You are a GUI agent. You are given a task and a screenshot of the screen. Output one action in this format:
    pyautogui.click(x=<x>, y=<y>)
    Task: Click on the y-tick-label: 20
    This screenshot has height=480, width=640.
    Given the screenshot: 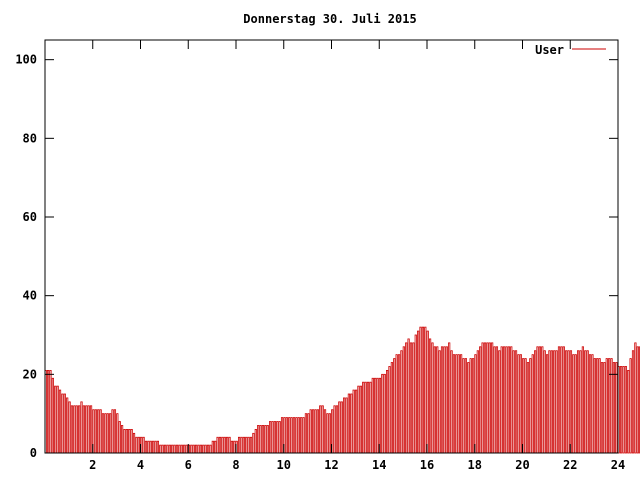 What is the action you would take?
    pyautogui.click(x=30, y=374)
    